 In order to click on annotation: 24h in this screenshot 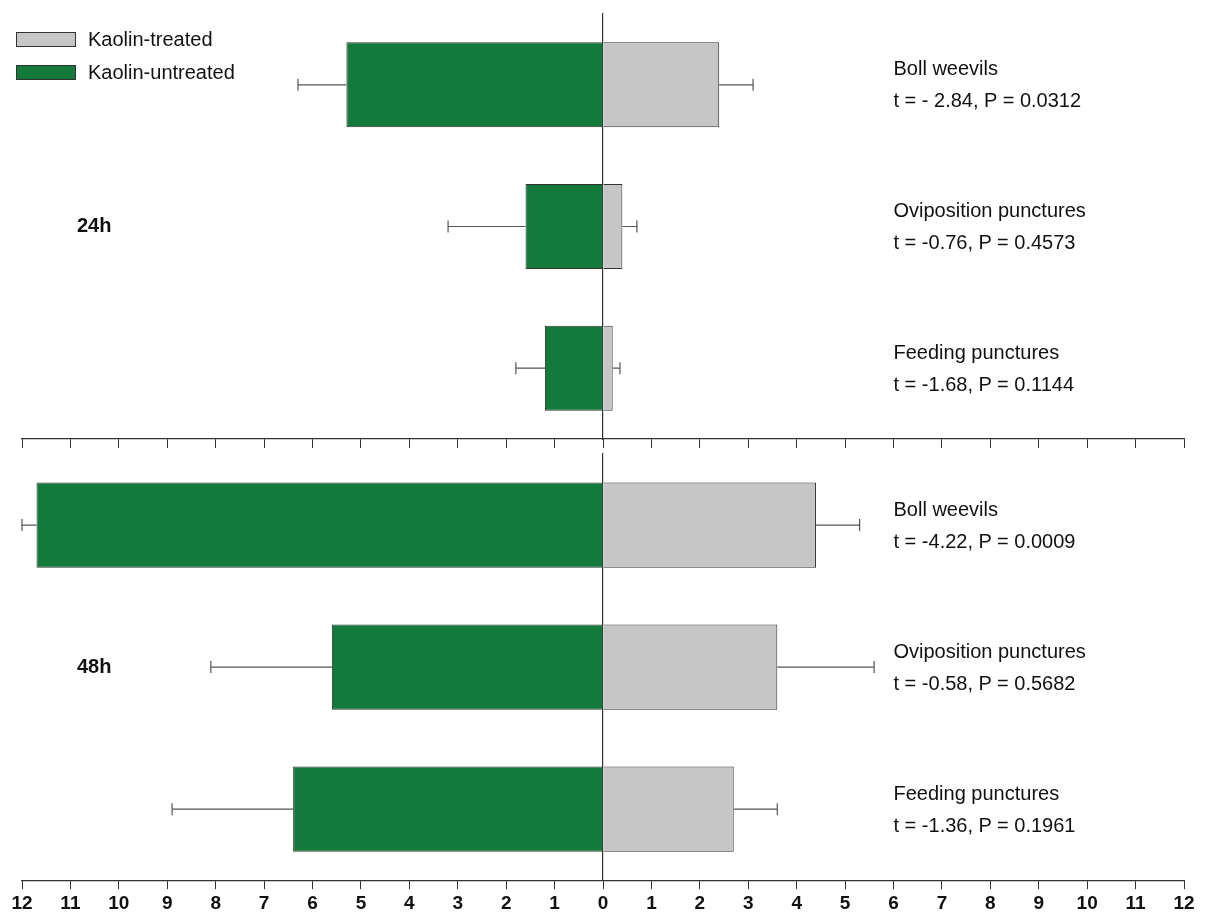, I will do `click(94, 225)`.